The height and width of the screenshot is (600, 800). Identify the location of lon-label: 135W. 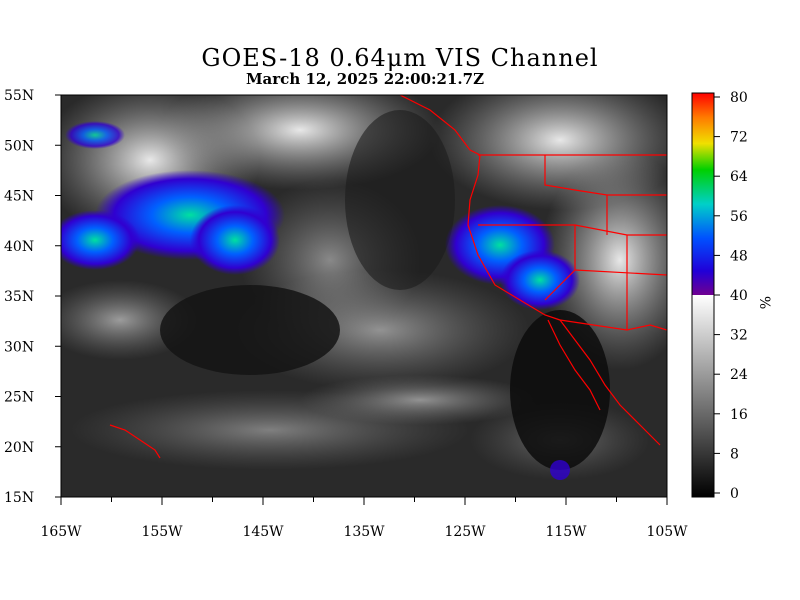
(364, 532).